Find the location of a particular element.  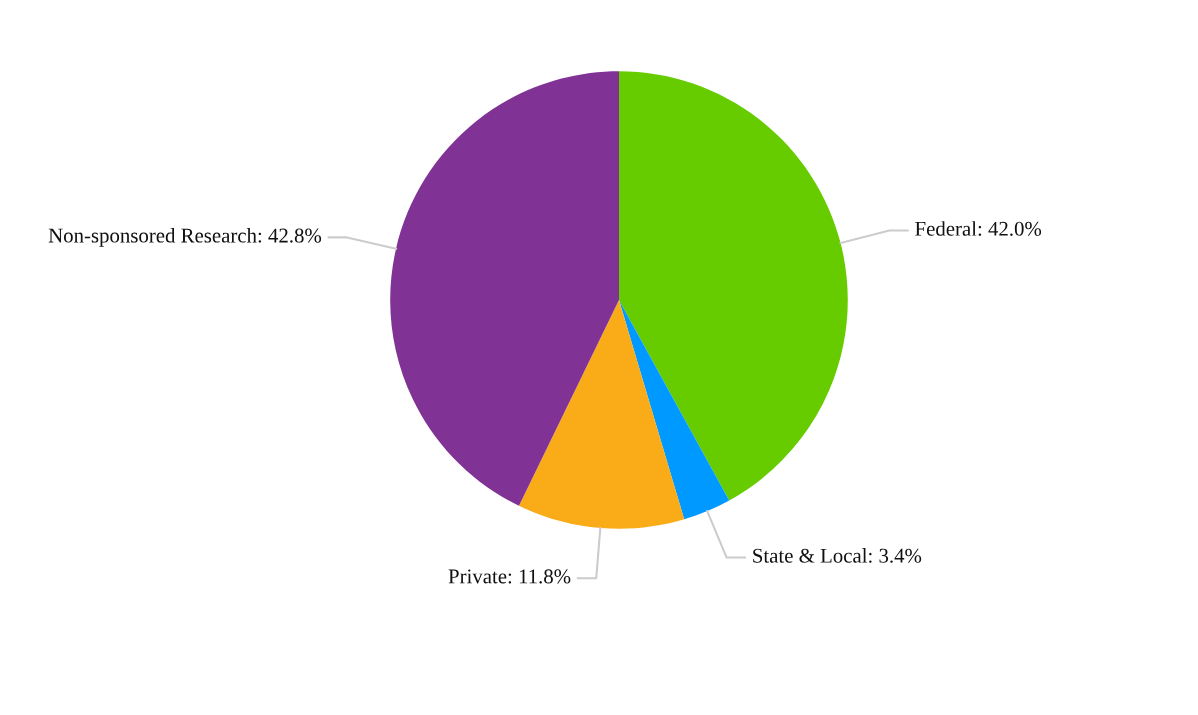

slice-label: State & Local: 3.4% is located at coordinates (837, 555).